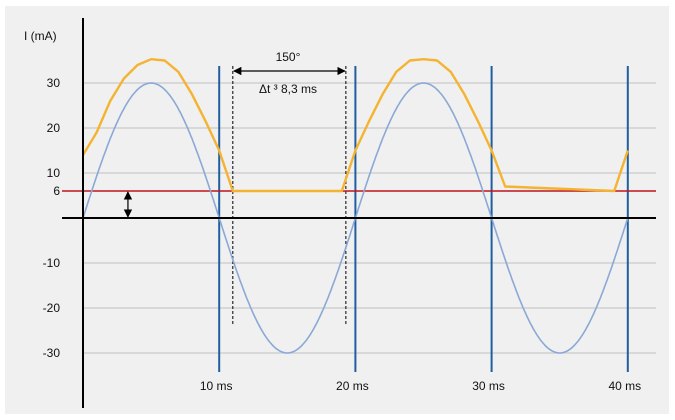  What do you see at coordinates (624, 386) in the screenshot?
I see `x-tick-label-3: 40 ms` at bounding box center [624, 386].